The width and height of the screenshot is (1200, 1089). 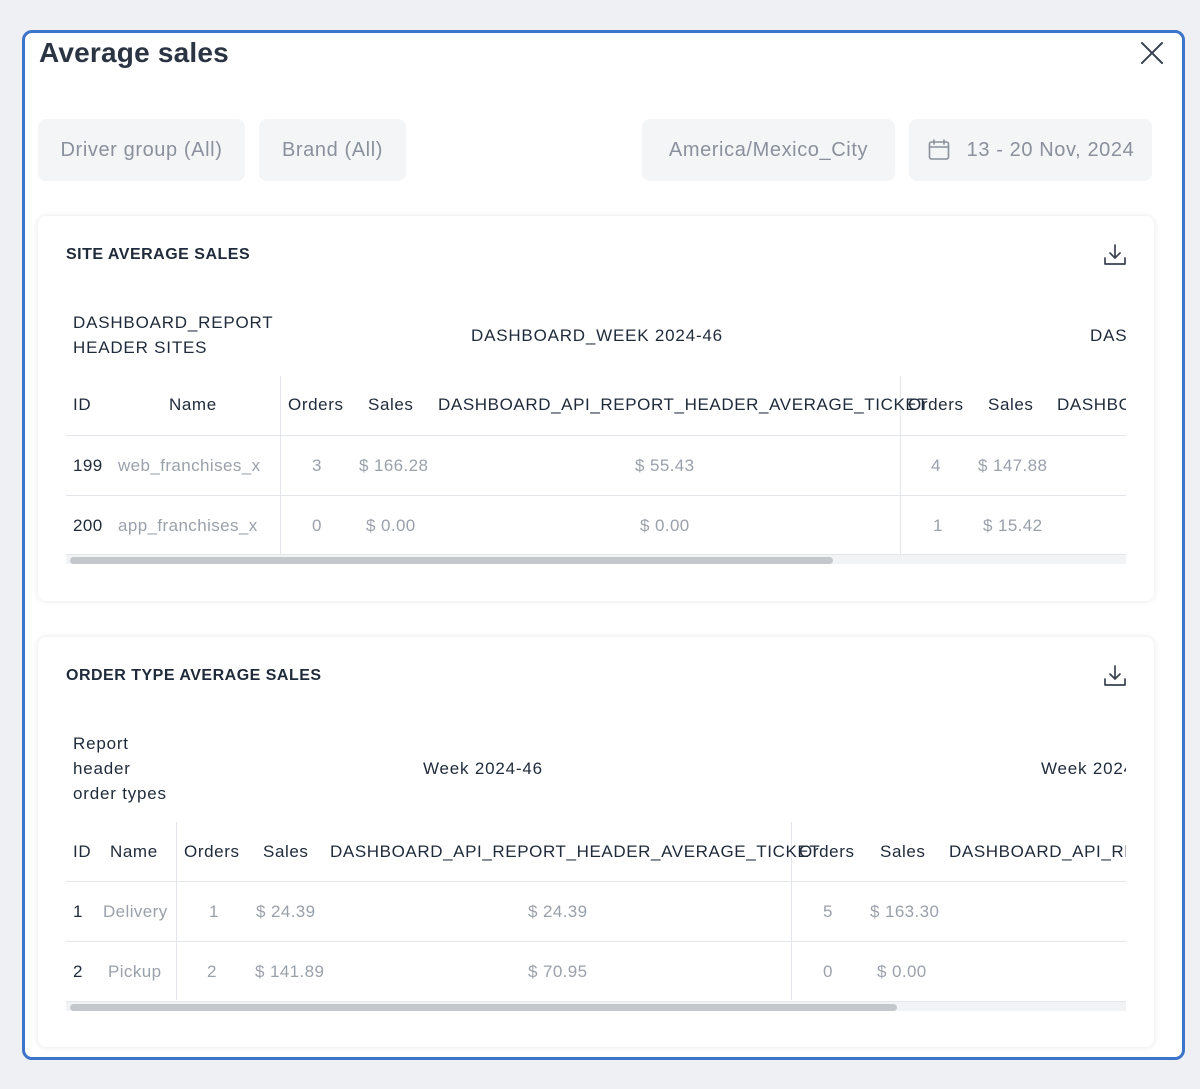 I want to click on site-download-button, so click(x=1115, y=255).